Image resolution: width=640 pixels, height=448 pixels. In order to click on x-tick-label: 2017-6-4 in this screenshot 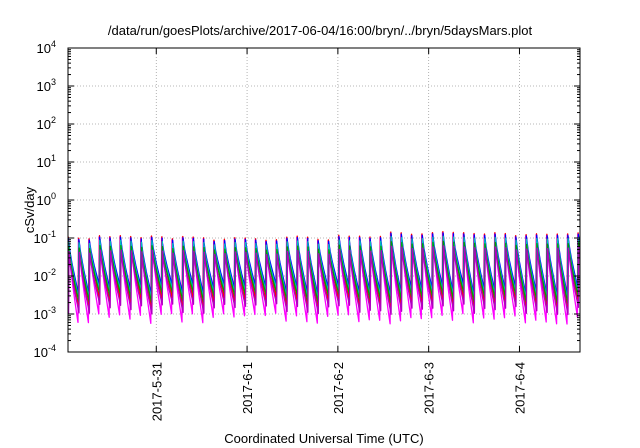, I will do `click(519, 388)`.